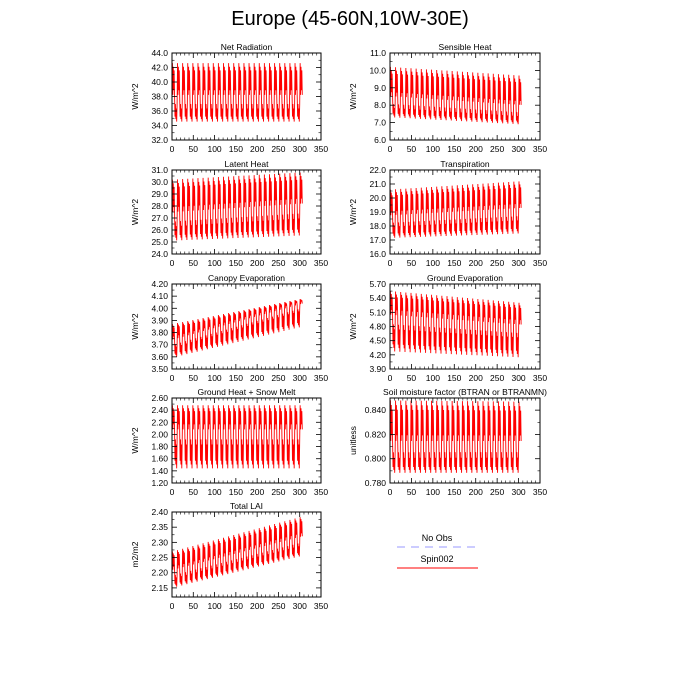  I want to click on y-axis-label: unitless, so click(353, 440).